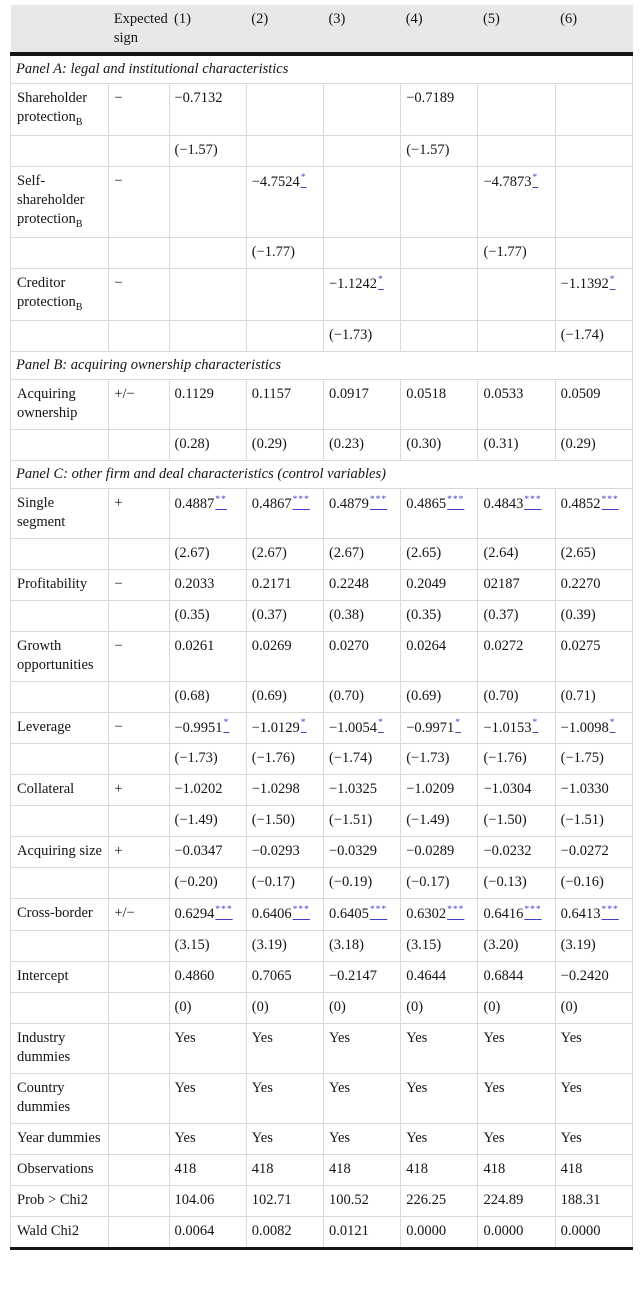 This screenshot has width=643, height=1315. I want to click on value-cell: (−1.74), so click(362, 759).